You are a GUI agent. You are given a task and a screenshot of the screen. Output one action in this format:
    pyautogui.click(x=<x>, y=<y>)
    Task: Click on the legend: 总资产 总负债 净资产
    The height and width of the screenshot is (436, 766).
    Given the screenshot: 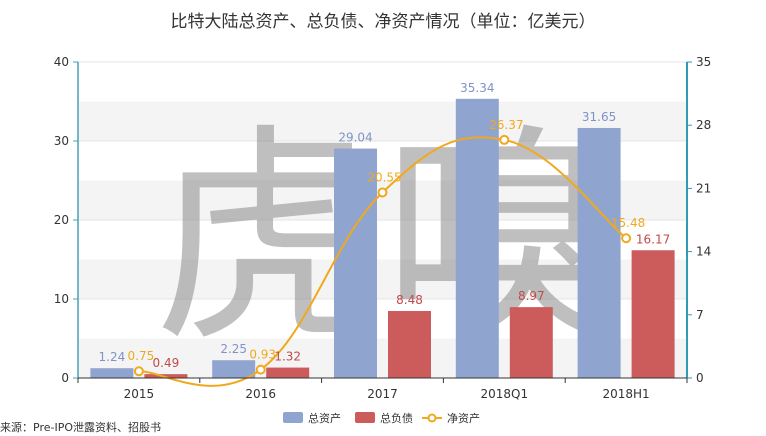 What is the action you would take?
    pyautogui.click(x=381, y=418)
    